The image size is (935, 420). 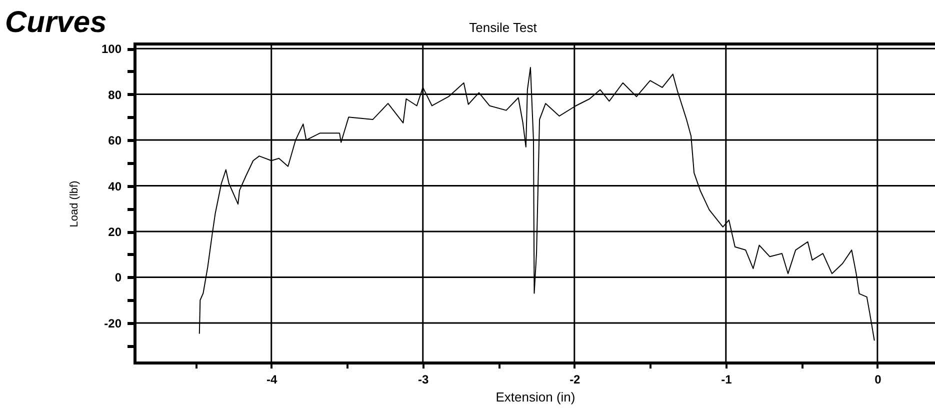 What do you see at coordinates (878, 379) in the screenshot?
I see `x-tick-label: 0` at bounding box center [878, 379].